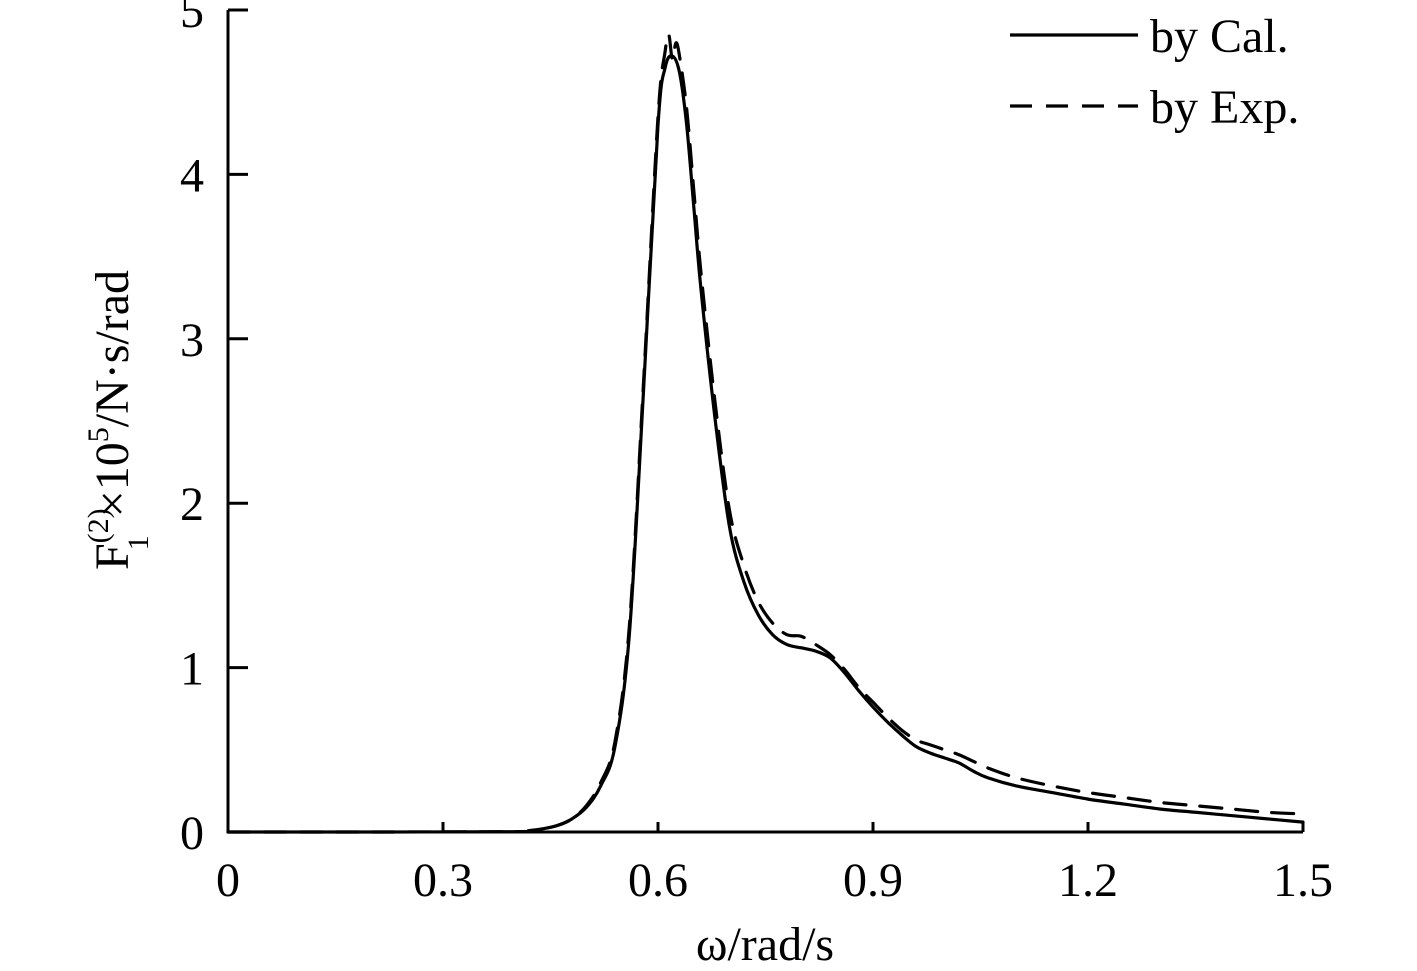 Image resolution: width=1417 pixels, height=971 pixels. Describe the element at coordinates (1088, 880) in the screenshot. I see `x-tick-label: 1.2` at that location.